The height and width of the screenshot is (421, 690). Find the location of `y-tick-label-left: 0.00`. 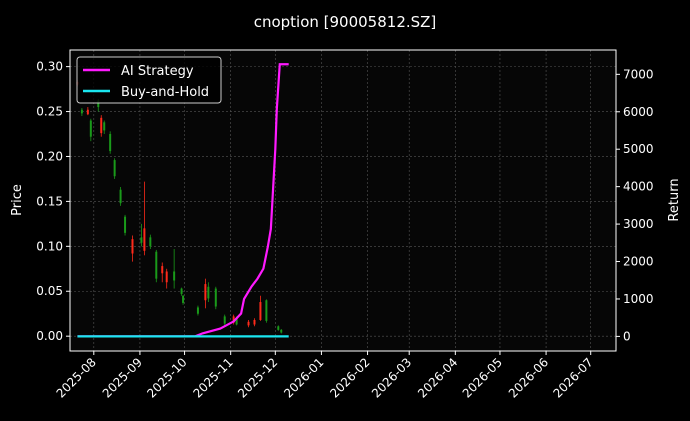

y-tick-label-left: 0.00 is located at coordinates (49, 336).